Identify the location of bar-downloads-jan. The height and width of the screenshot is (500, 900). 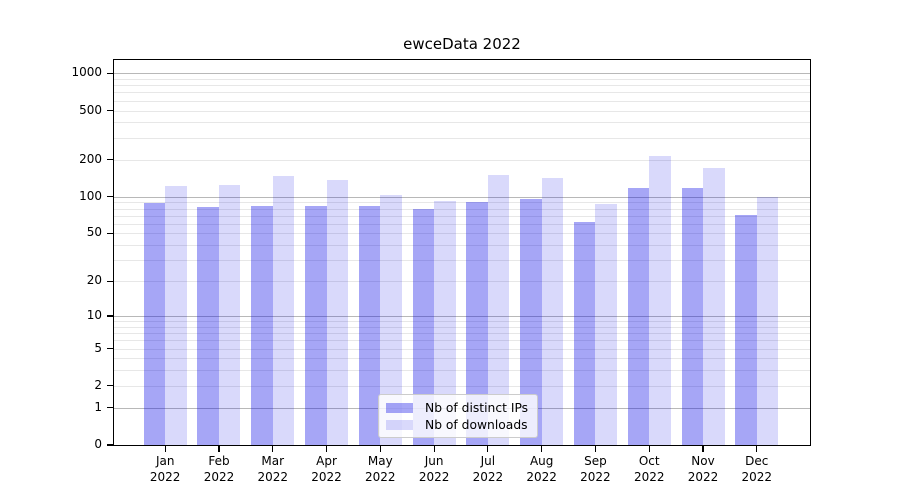
(176, 315).